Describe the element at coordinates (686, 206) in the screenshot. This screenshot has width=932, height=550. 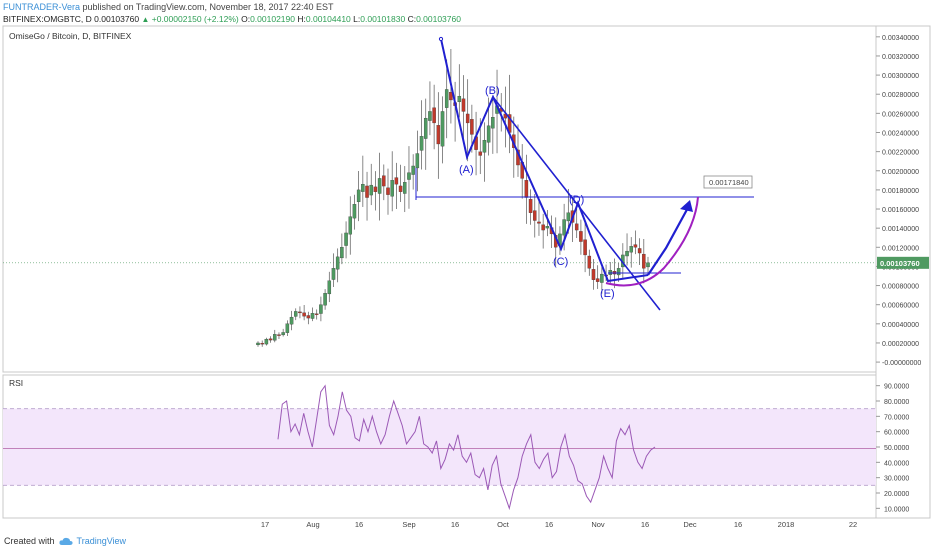
I see `projection-arrowhead-icon` at that location.